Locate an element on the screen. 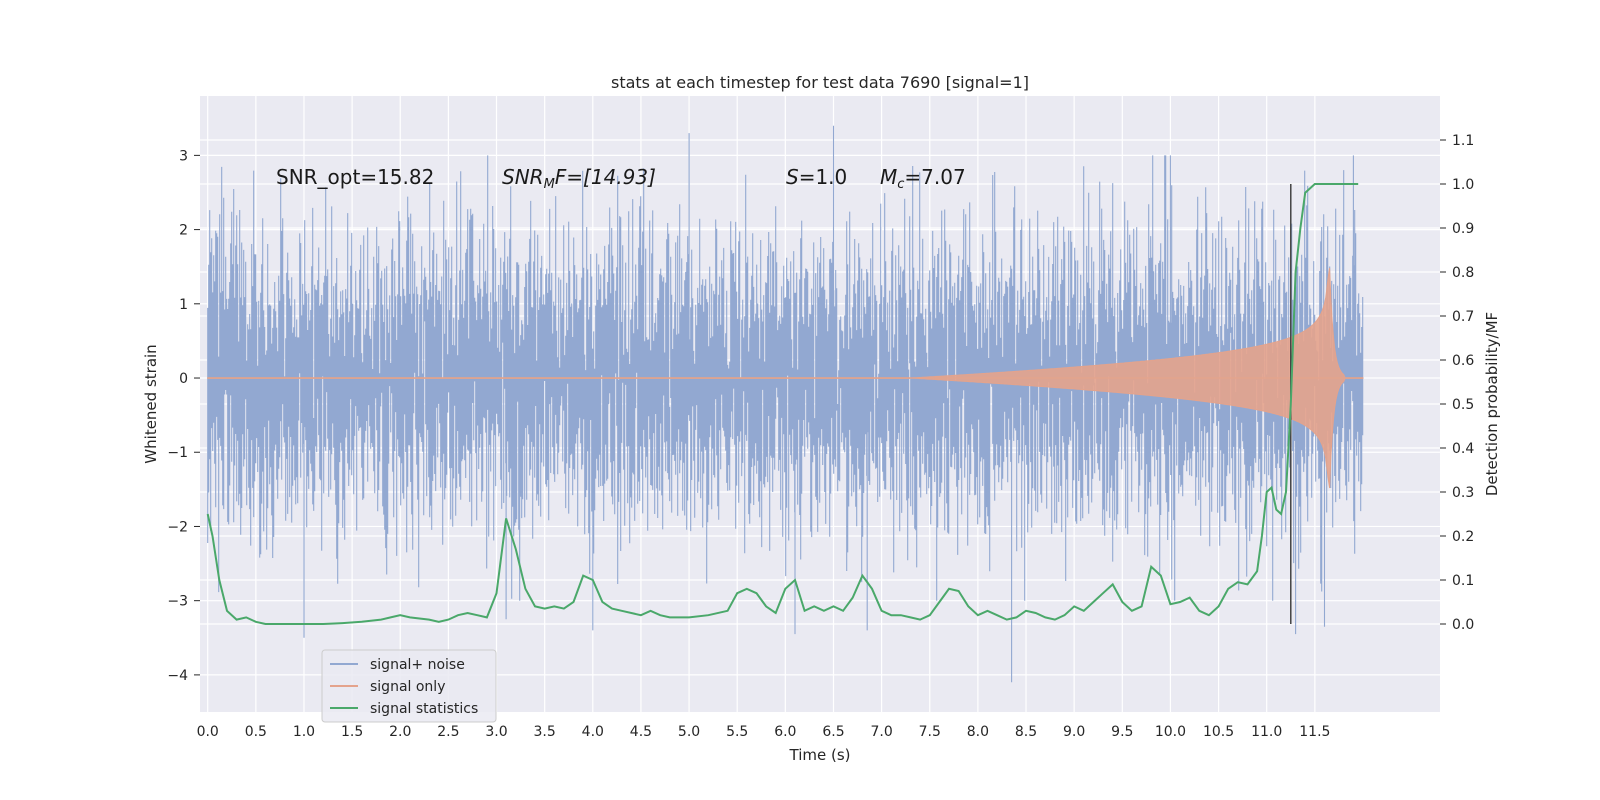 The height and width of the screenshot is (800, 1600). x-tick-label: 10.0 is located at coordinates (1170, 732).